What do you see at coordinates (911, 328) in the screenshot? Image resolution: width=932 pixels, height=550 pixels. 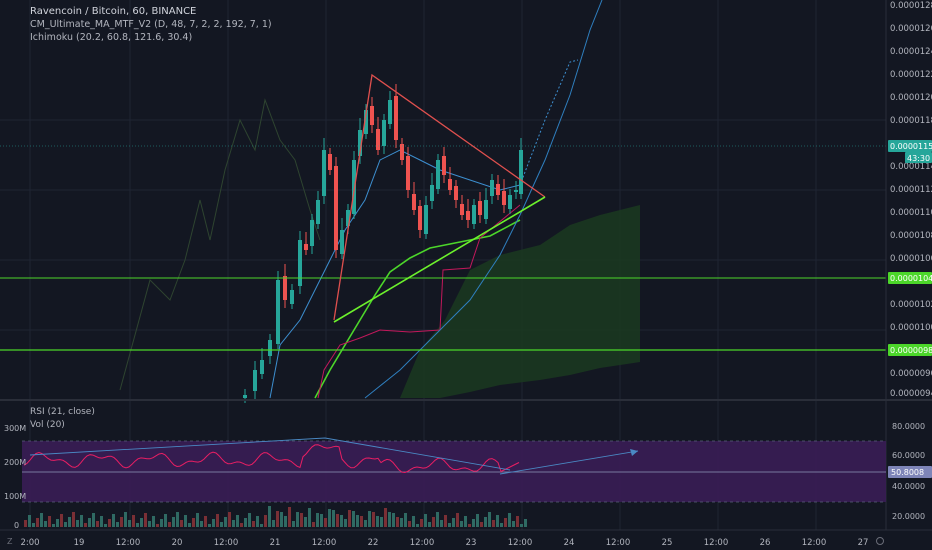 I see `price-axis-tick: 0.00001000` at bounding box center [911, 328].